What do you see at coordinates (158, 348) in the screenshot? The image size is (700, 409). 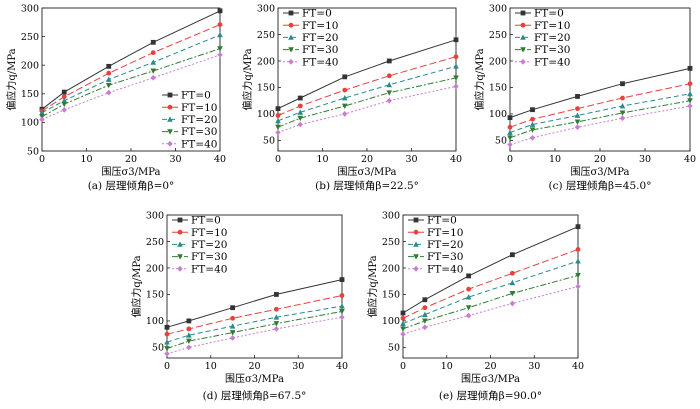 I see `y-tick-label: 50` at bounding box center [158, 348].